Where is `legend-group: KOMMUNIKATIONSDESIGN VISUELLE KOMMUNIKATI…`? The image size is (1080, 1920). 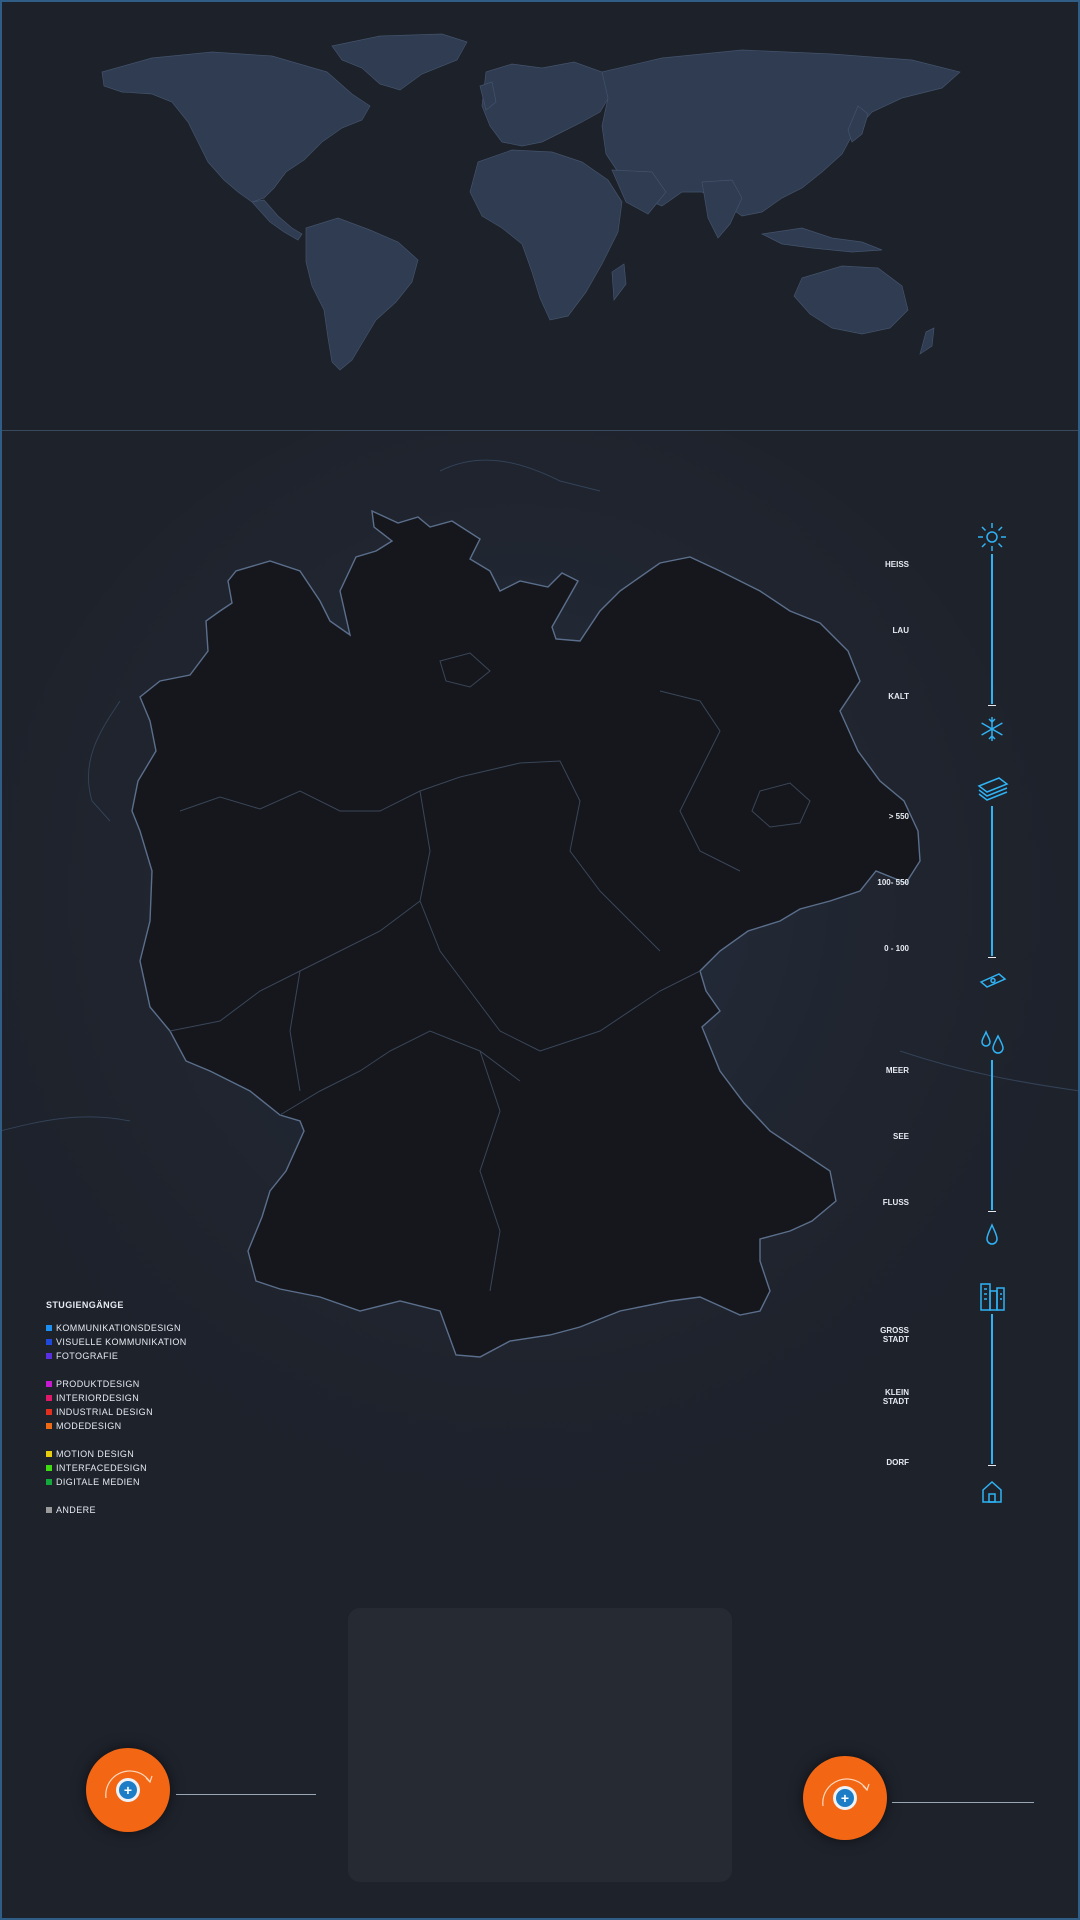
legend-group: KOMMUNIKATIONSDESIGN VISUELLE KOMMUNIKATI… is located at coordinates (116, 1342).